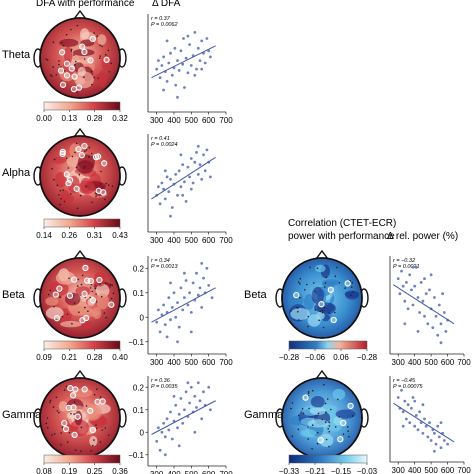 The width and height of the screenshot is (474, 474). I want to click on stat-p-value: P = 0.0013, so click(164, 267).